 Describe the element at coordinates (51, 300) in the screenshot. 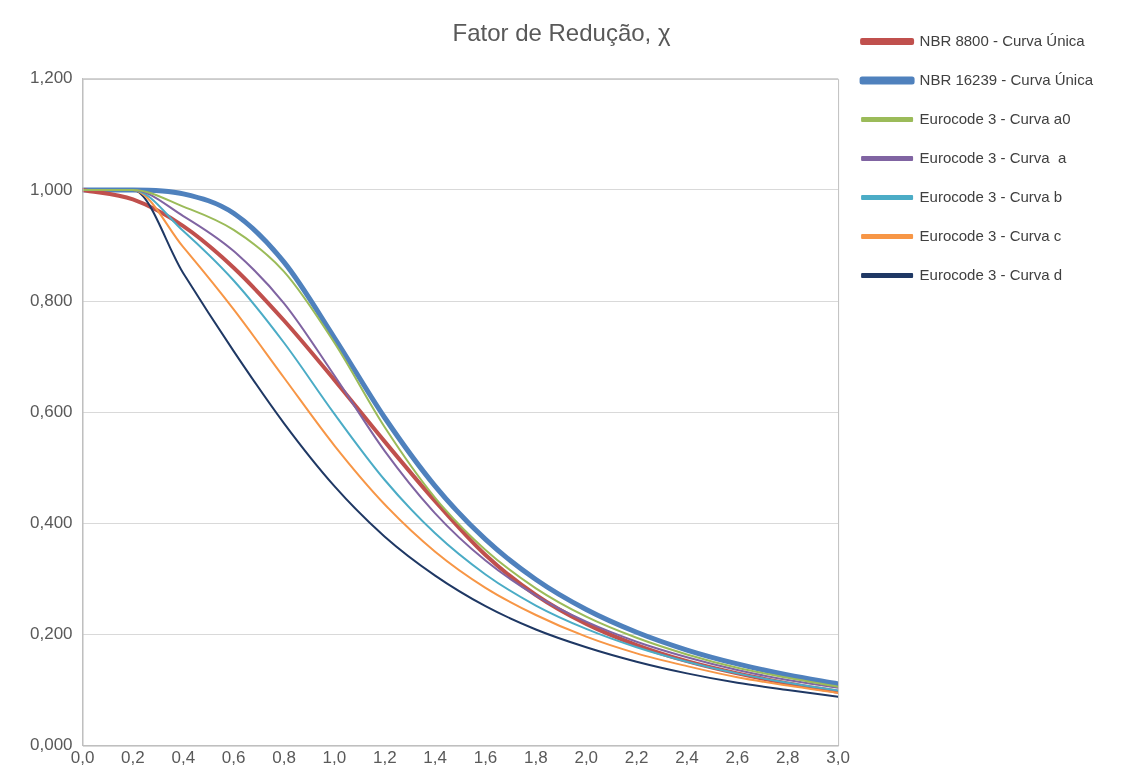

I see `y-tick-label: 0,800` at that location.